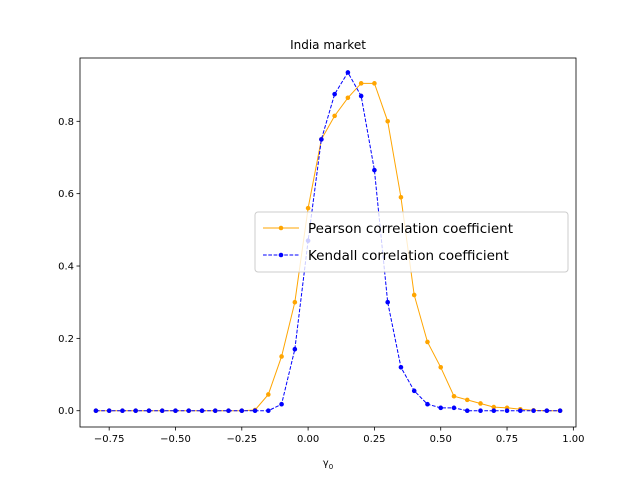 The width and height of the screenshot is (640, 480). I want to click on y-tick-label: 0.4, so click(66, 267).